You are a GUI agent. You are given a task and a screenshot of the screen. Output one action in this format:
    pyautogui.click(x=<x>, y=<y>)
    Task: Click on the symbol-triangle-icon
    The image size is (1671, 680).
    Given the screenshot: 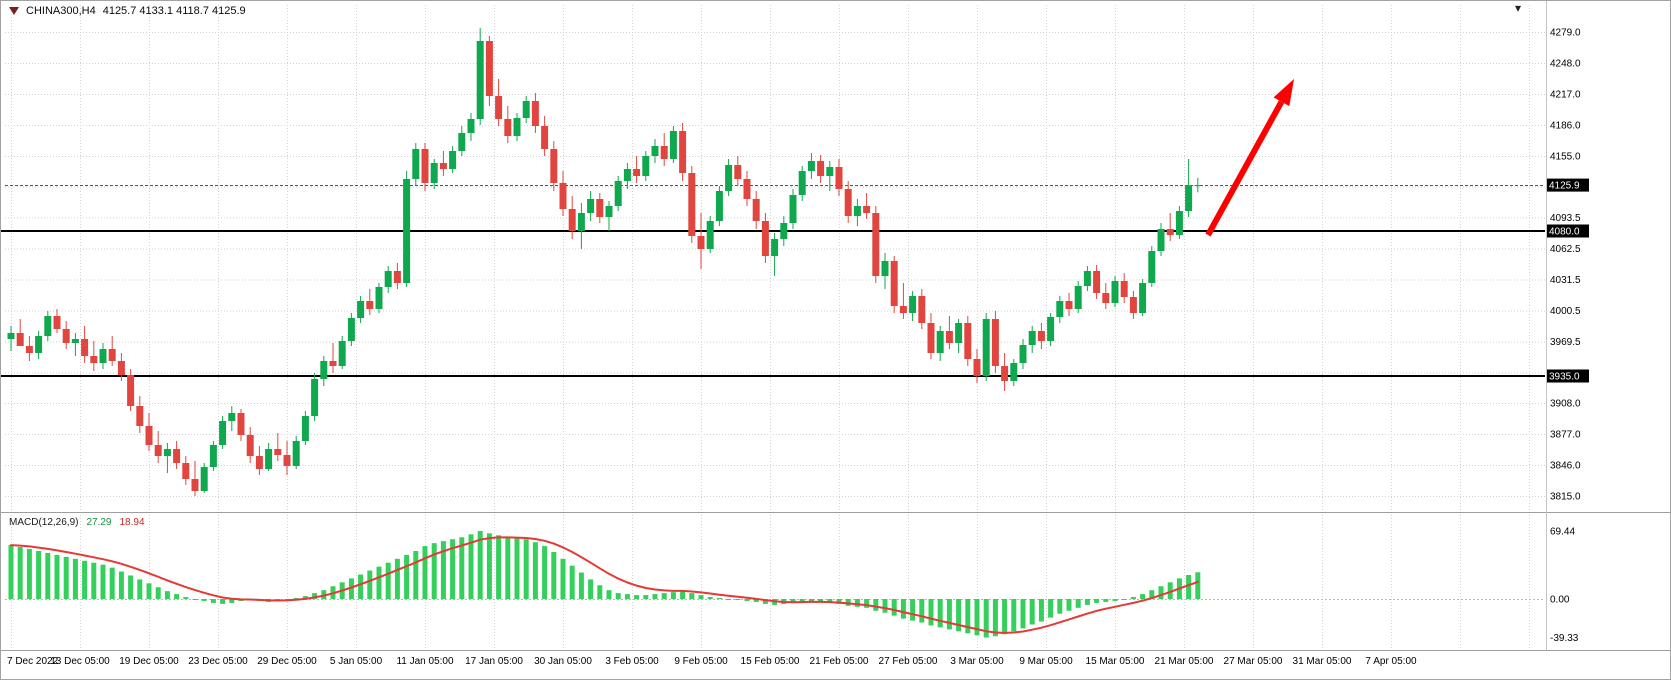 What is the action you would take?
    pyautogui.click(x=14, y=11)
    